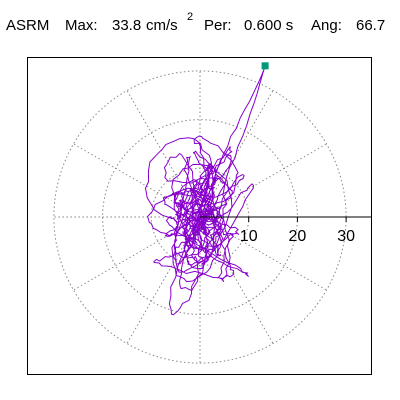  I want to click on radial-tick-label: 20, so click(298, 236).